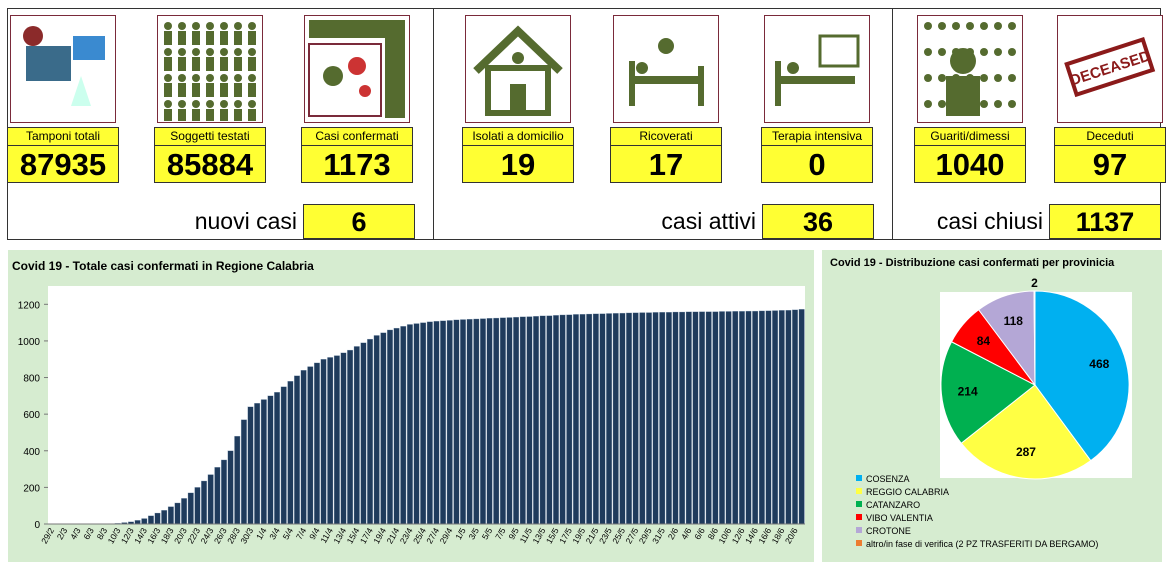 The height and width of the screenshot is (567, 1168). What do you see at coordinates (708, 221) in the screenshot?
I see `summary-label: casi attivi` at bounding box center [708, 221].